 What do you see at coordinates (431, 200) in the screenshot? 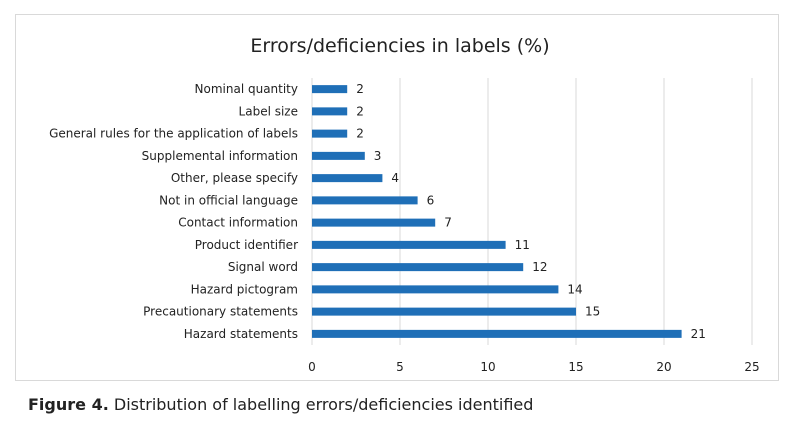
I see `data-label: 6` at bounding box center [431, 200].